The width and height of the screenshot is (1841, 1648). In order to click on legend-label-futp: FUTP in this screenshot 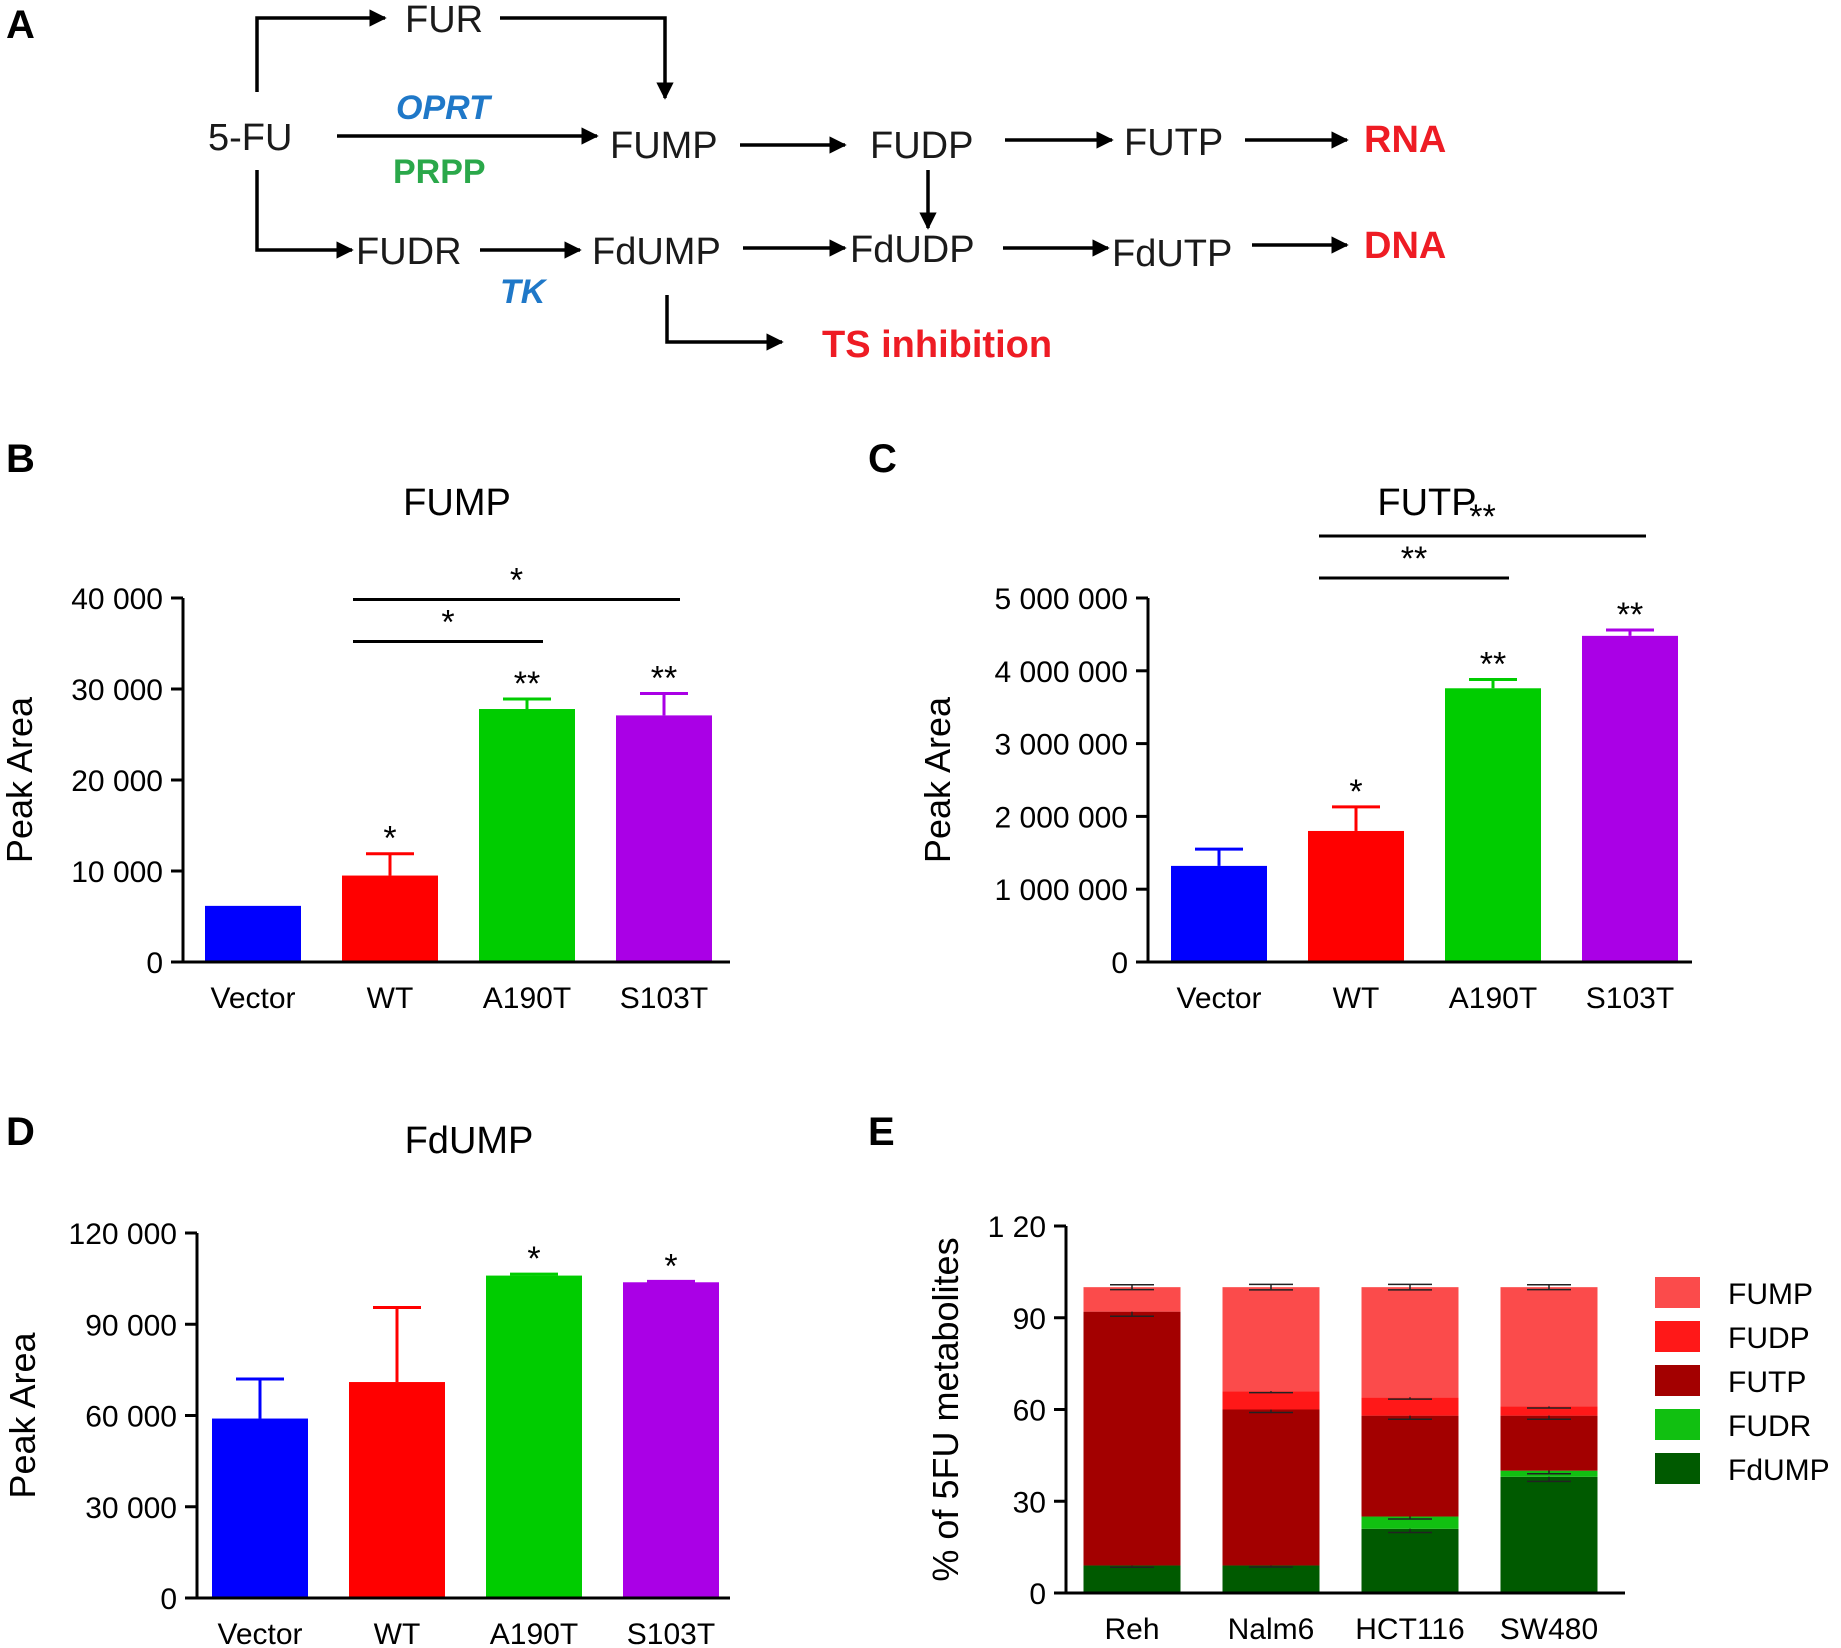, I will do `click(1767, 1382)`.